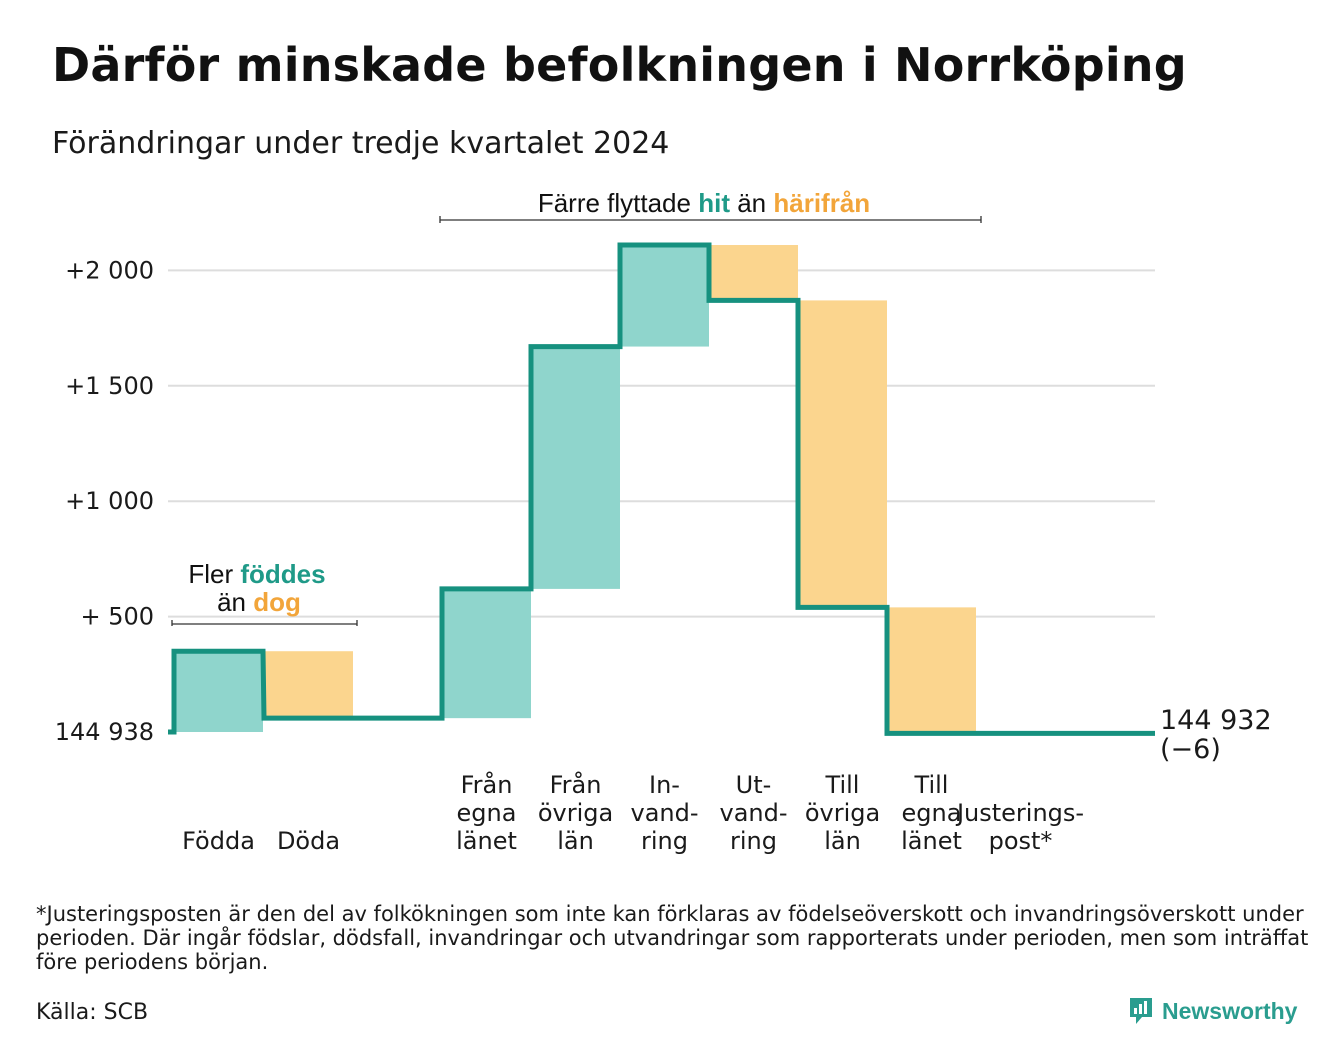 This screenshot has width=1340, height=1060. What do you see at coordinates (618, 203) in the screenshot?
I see `migration-annotation-prefix: Färre flyttade` at bounding box center [618, 203].